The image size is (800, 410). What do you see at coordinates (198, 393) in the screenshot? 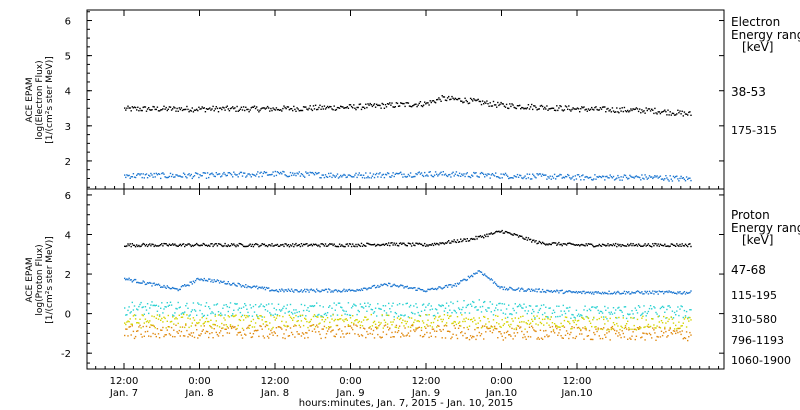
I see `xtick-day-label-1: Jan. 8` at bounding box center [198, 393].